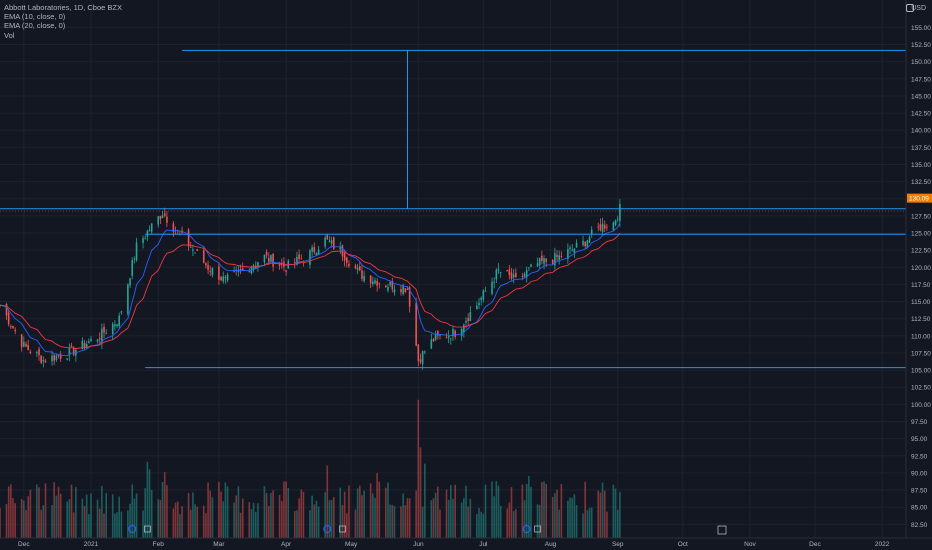  I want to click on price-tick-label: 95.00, so click(919, 439).